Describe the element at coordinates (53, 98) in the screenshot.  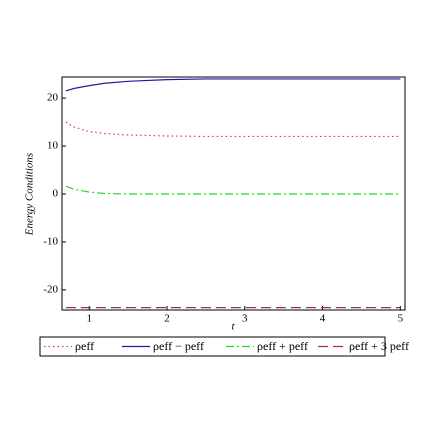
I see `y-tick-label: 20` at that location.